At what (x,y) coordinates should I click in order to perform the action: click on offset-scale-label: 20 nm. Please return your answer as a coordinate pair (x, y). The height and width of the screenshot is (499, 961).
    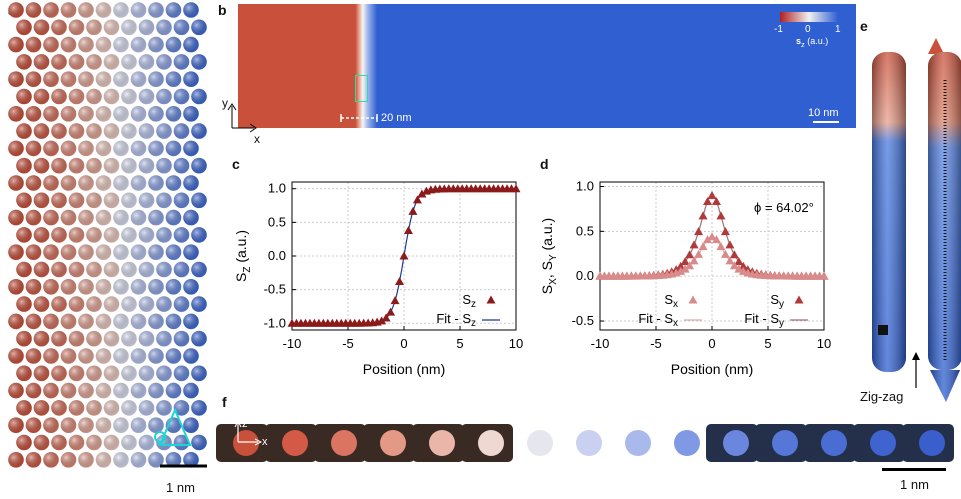
    Looking at the image, I should click on (396, 118).